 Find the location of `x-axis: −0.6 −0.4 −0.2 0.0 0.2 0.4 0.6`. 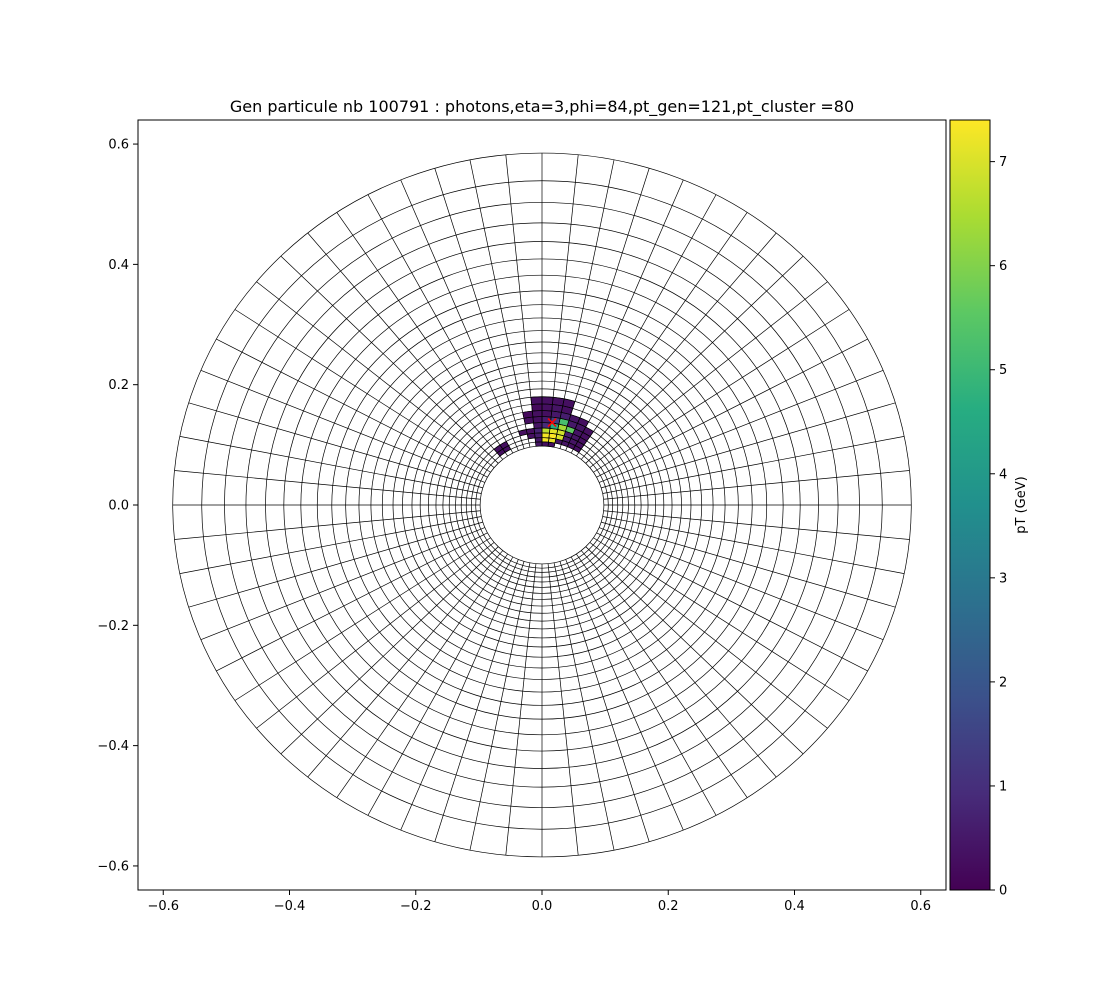

x-axis: −0.6 −0.4 −0.2 0.0 0.2 0.4 0.6 is located at coordinates (539, 902).